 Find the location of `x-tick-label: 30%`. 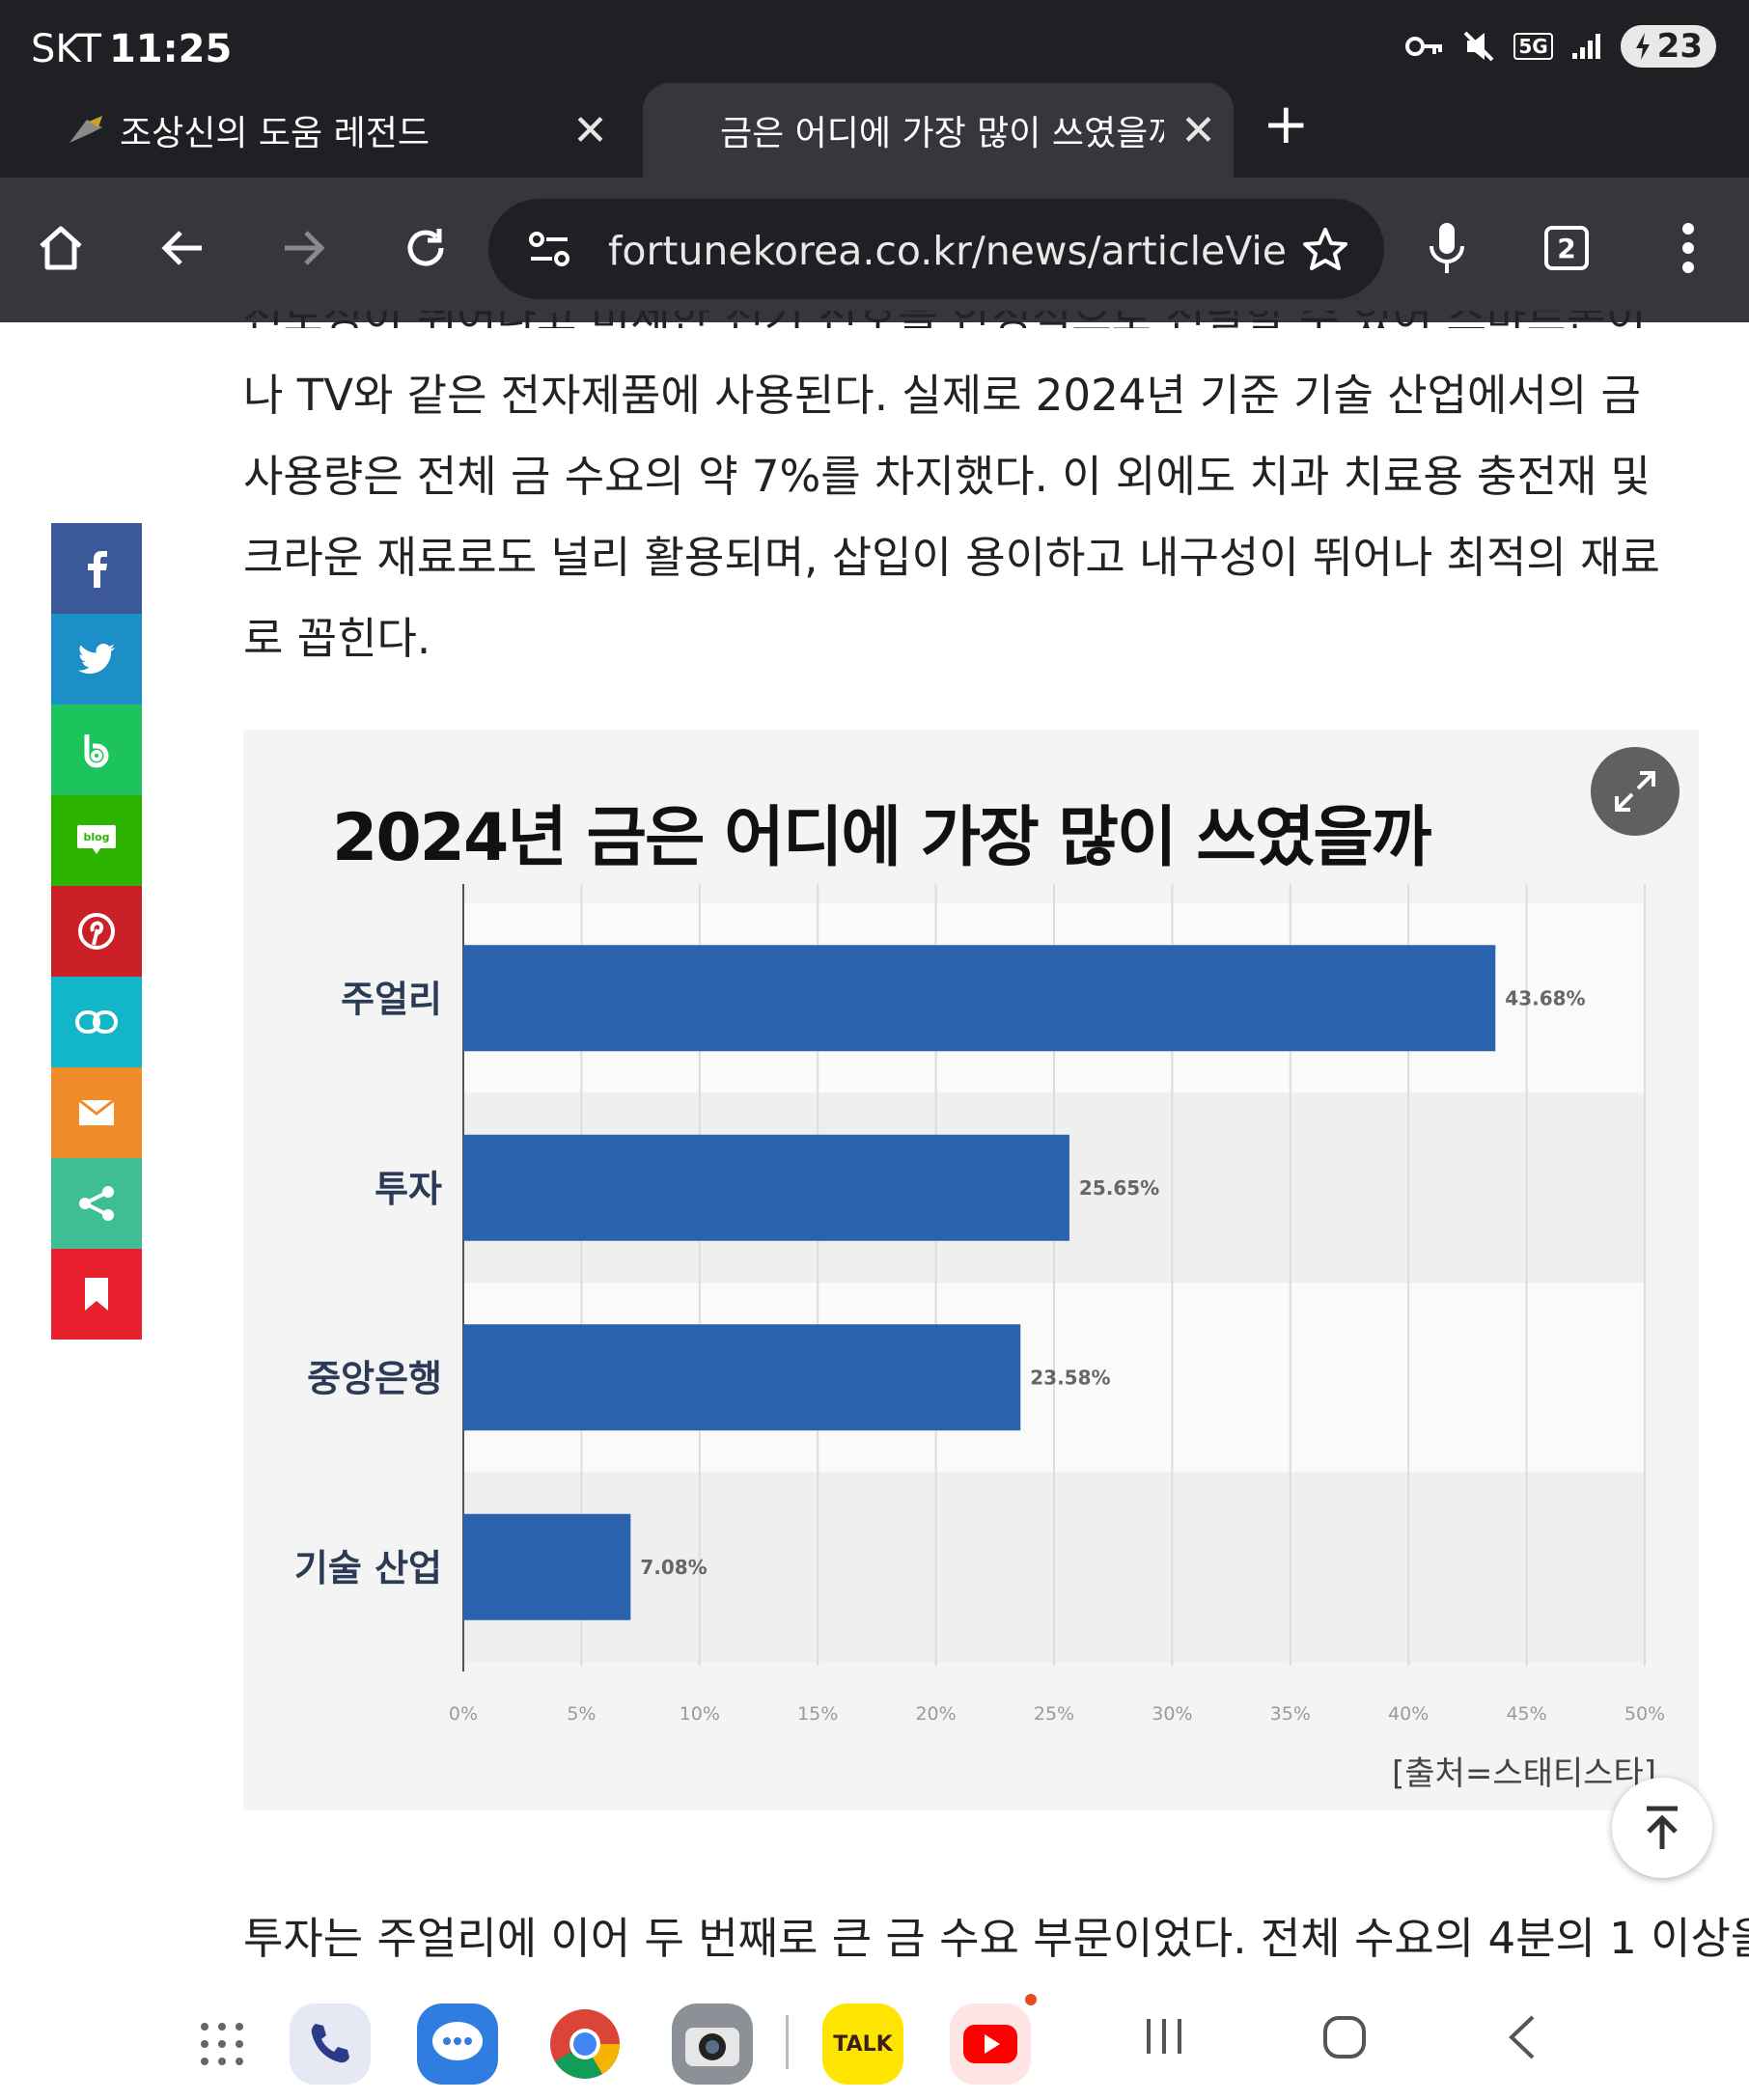

x-tick-label: 30% is located at coordinates (1172, 1714).